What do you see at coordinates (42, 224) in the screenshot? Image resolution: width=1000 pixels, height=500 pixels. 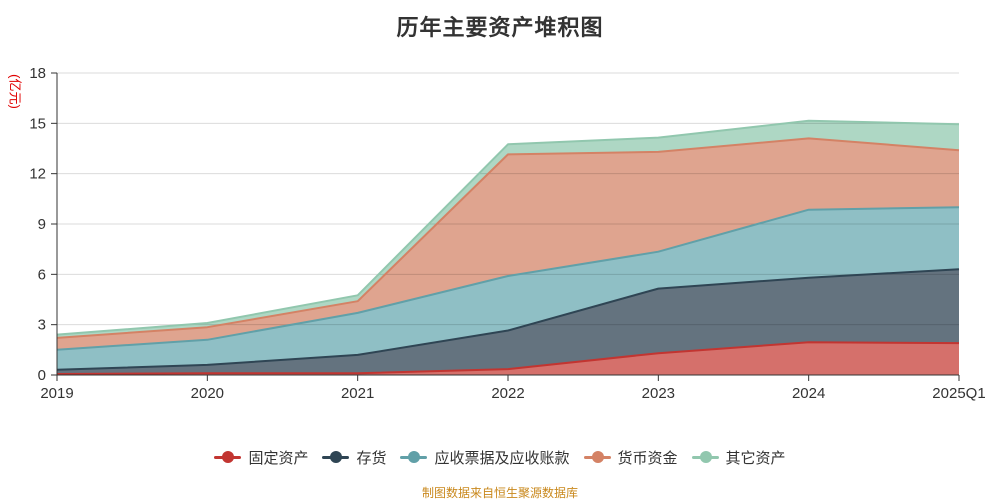 I see `y-tick-label: 9` at bounding box center [42, 224].